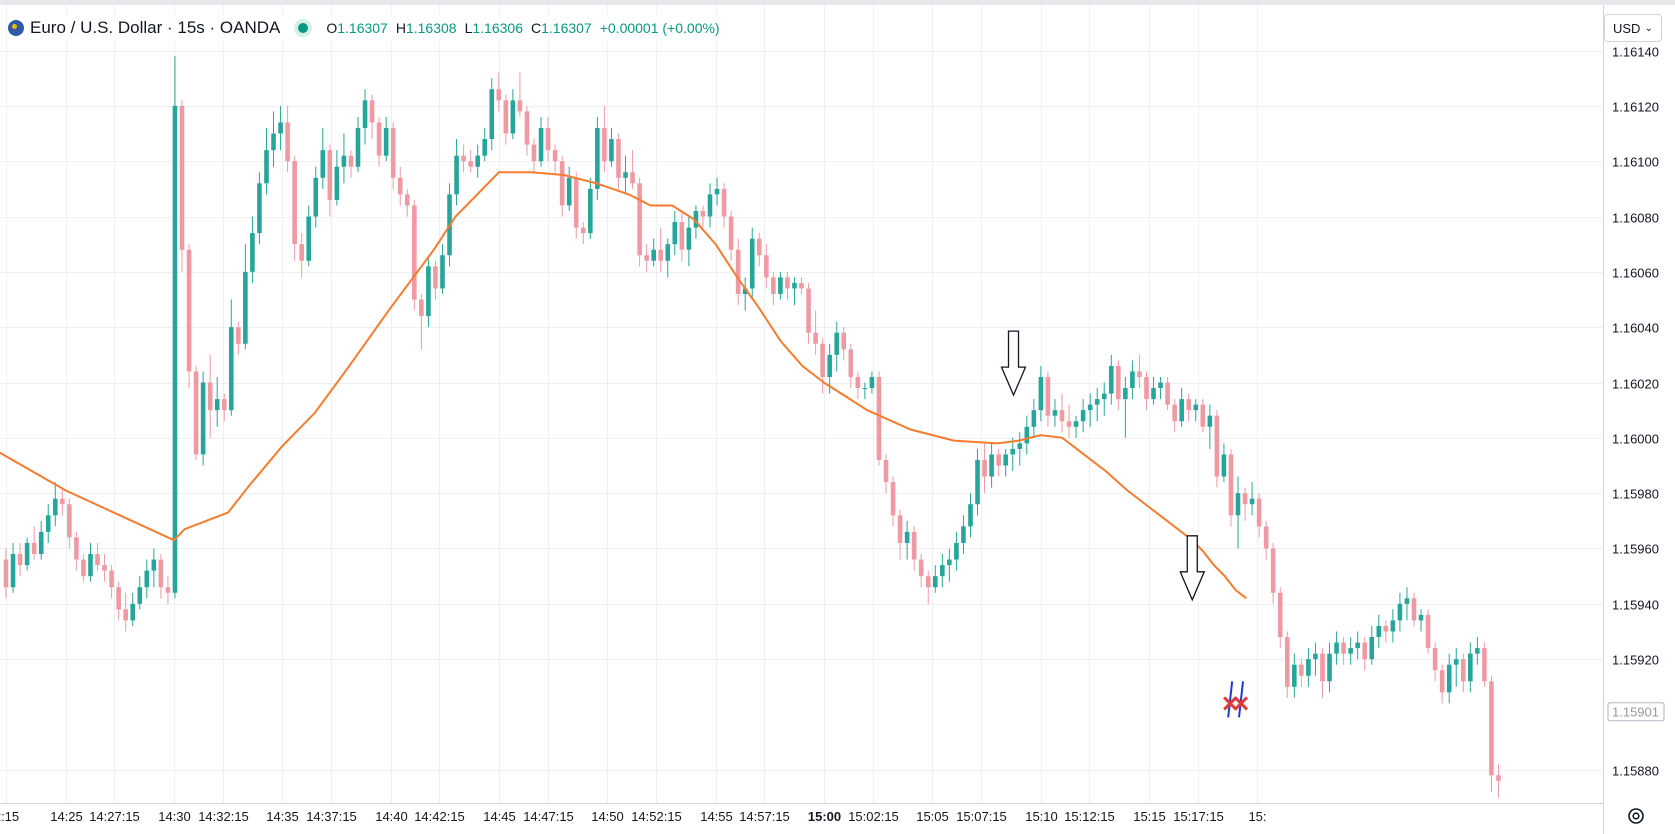 The image size is (1675, 834). I want to click on price-tick-label: 1.16120, so click(1635, 107).